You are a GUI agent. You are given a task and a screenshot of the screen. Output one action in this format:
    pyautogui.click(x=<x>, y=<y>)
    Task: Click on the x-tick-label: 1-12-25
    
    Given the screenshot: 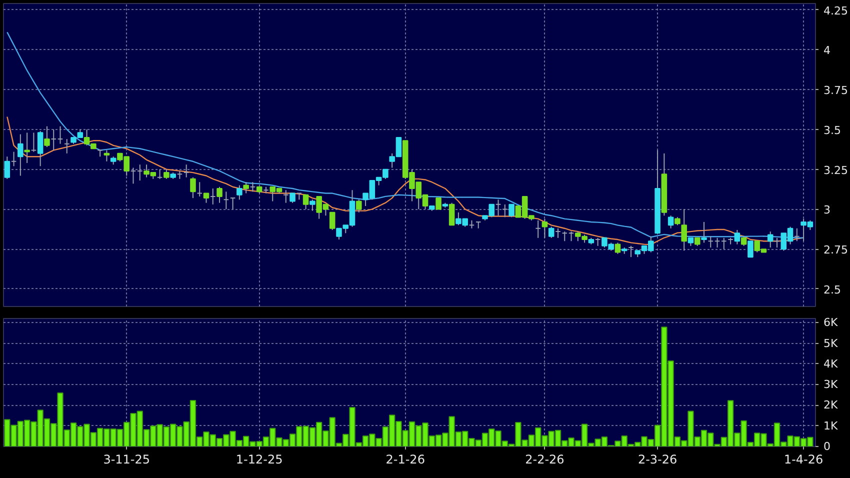 What is the action you would take?
    pyautogui.click(x=259, y=459)
    